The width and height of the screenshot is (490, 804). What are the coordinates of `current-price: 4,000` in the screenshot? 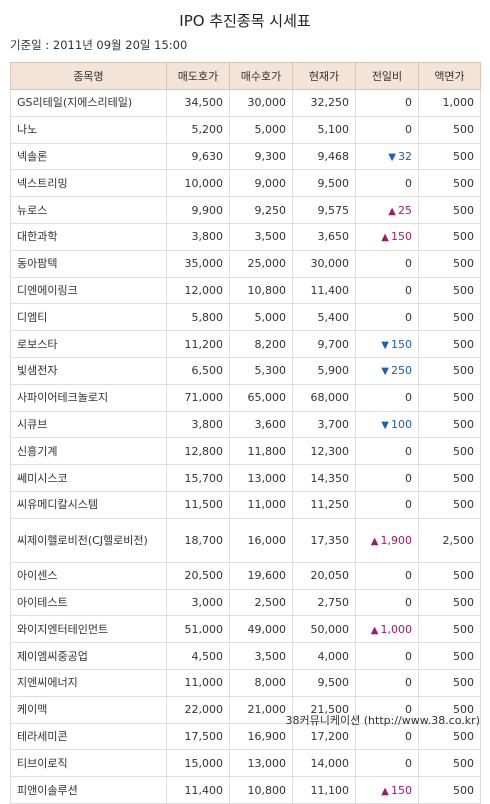 It's located at (324, 656).